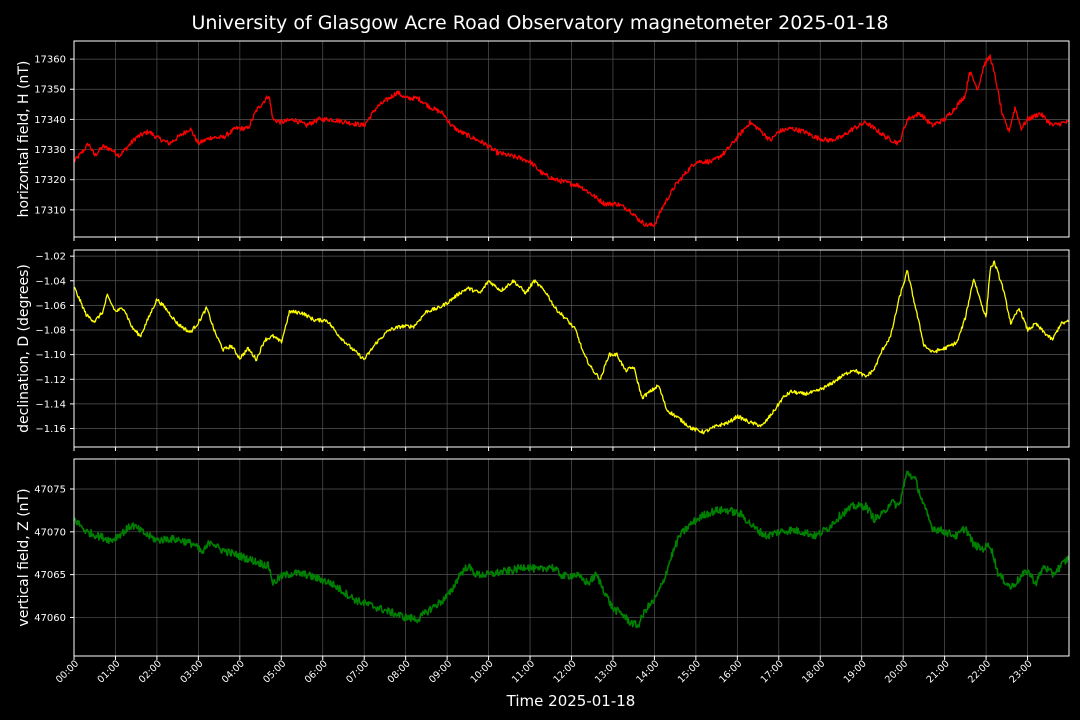 The height and width of the screenshot is (720, 1080). Describe the element at coordinates (50, 331) in the screenshot. I see `y-tick-label: −1.08` at that location.